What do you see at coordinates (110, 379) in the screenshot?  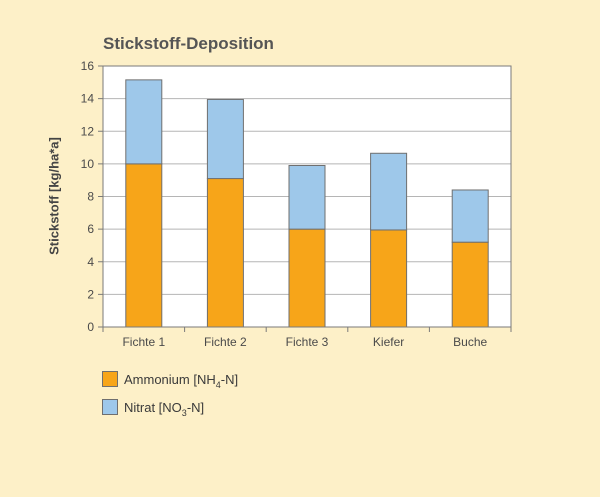 I see `legend-swatch-ammonium` at bounding box center [110, 379].